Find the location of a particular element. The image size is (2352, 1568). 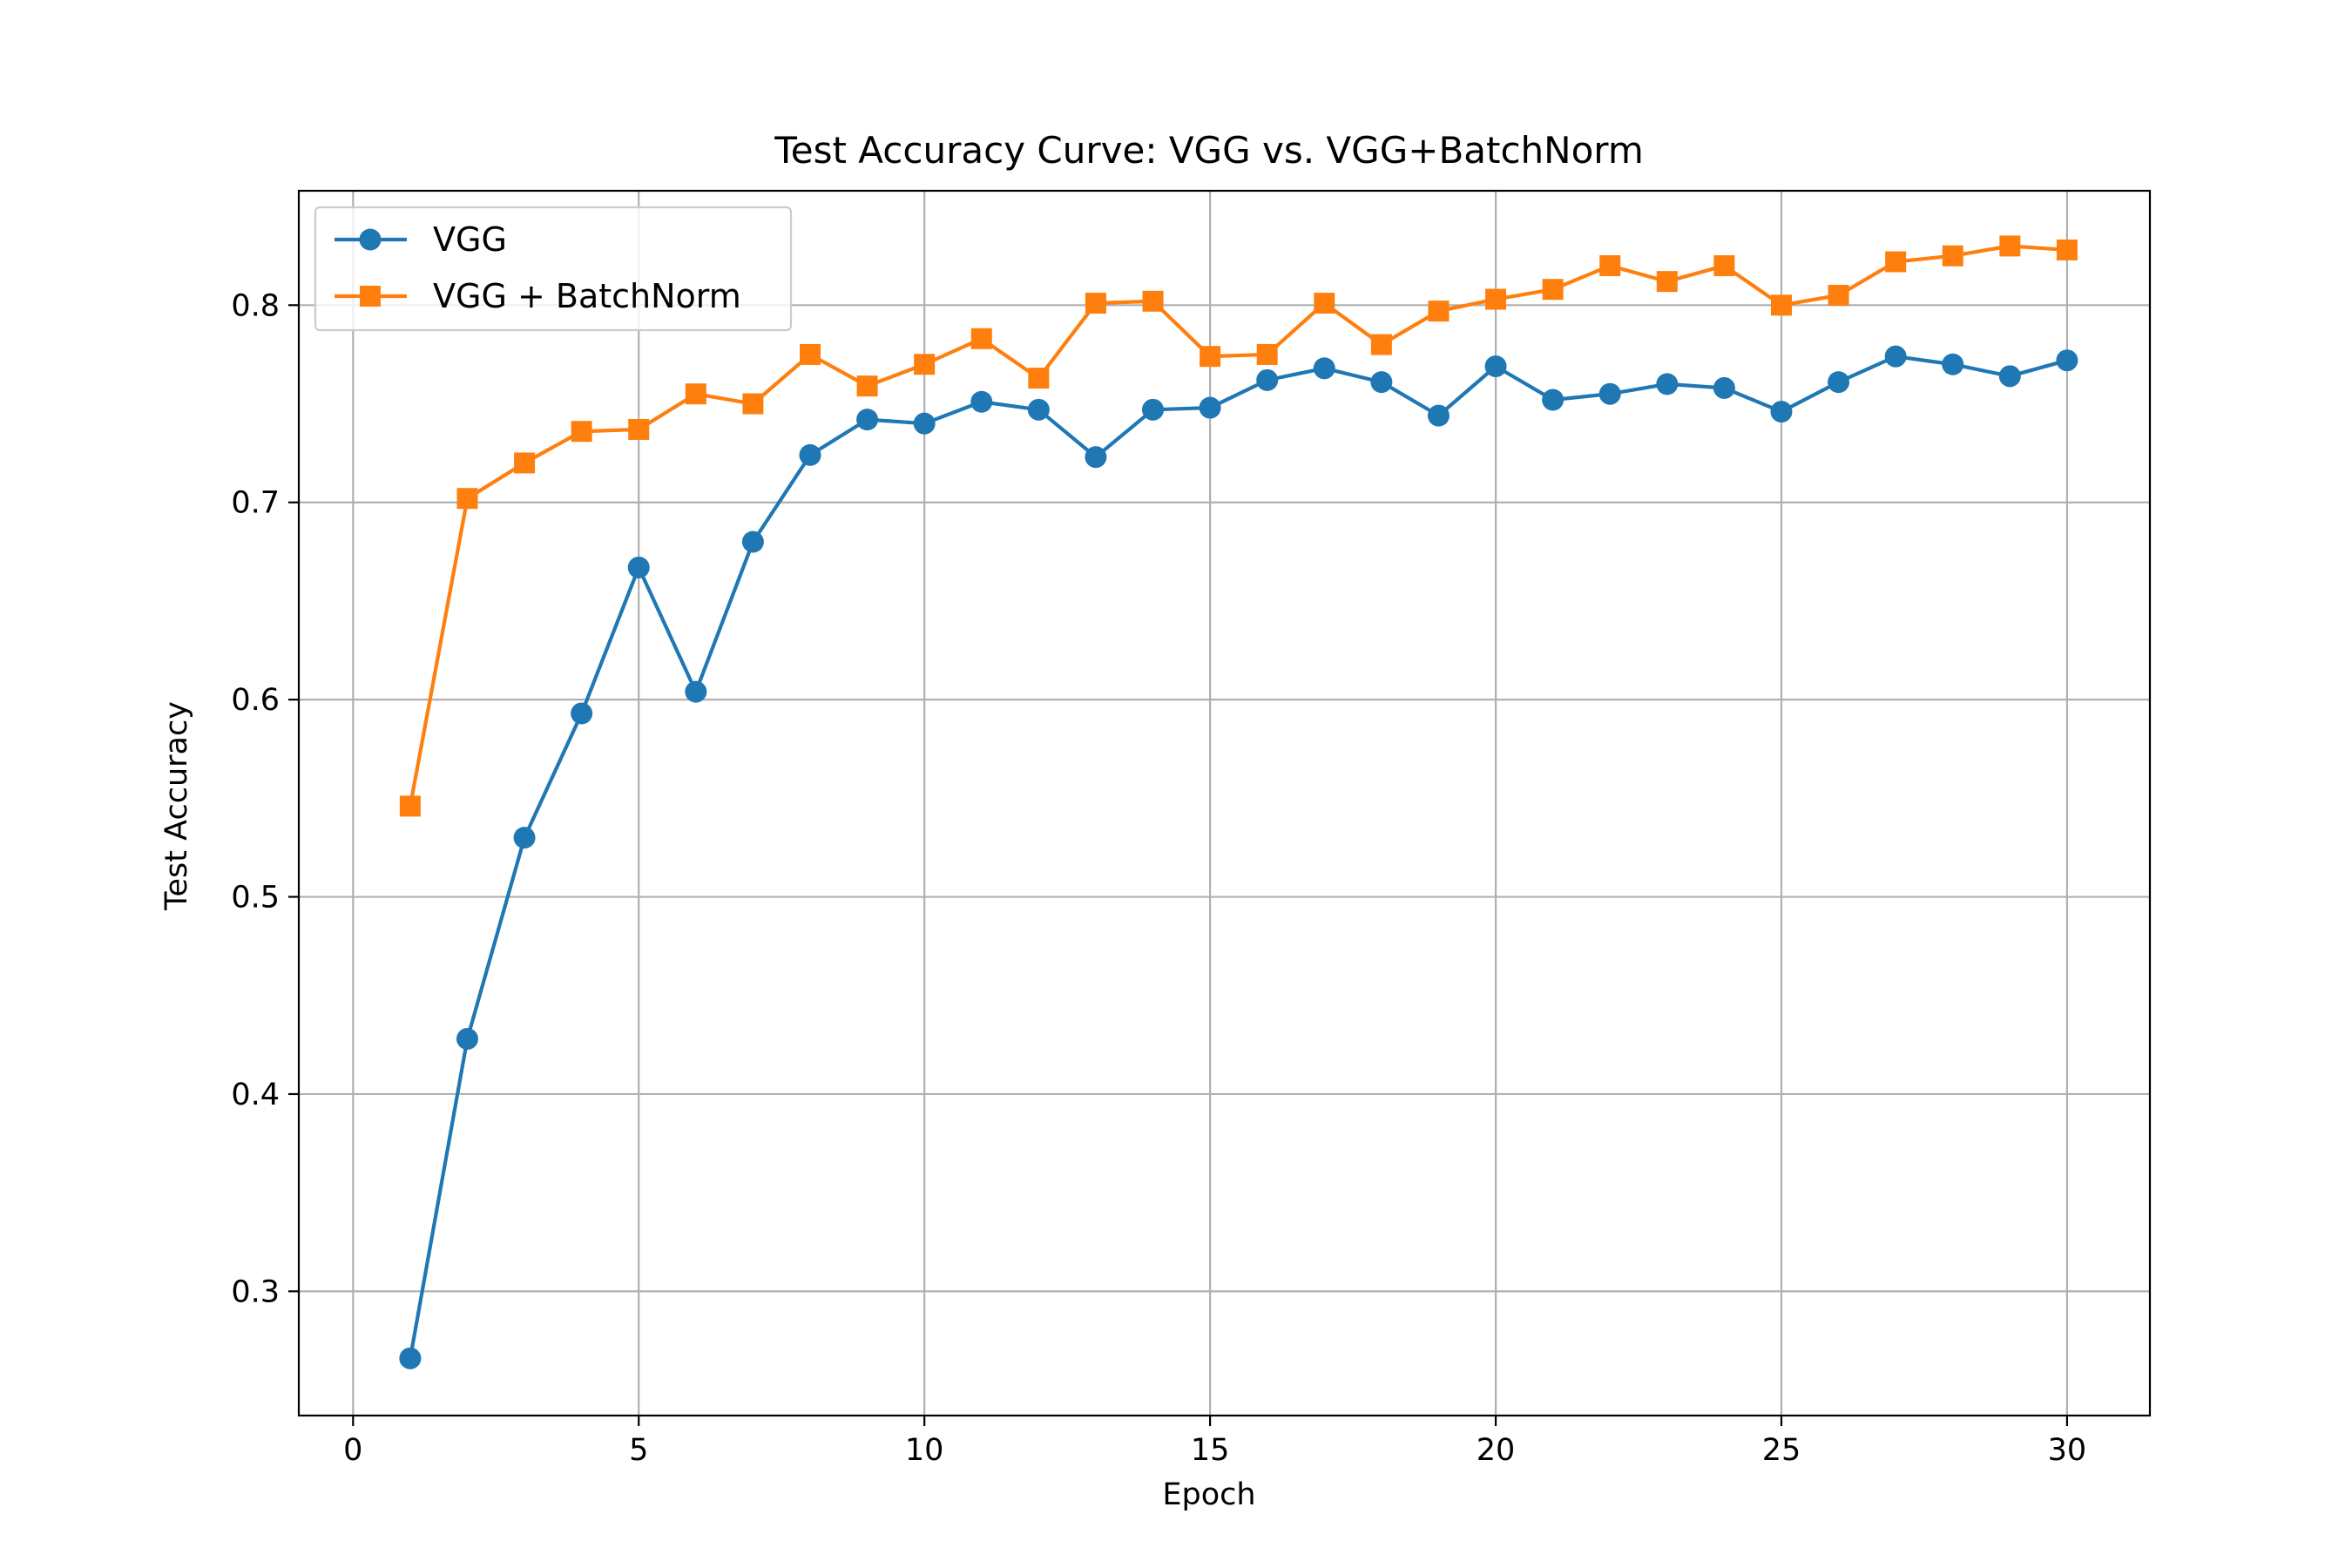

x-tick-label: 5 is located at coordinates (638, 1450).